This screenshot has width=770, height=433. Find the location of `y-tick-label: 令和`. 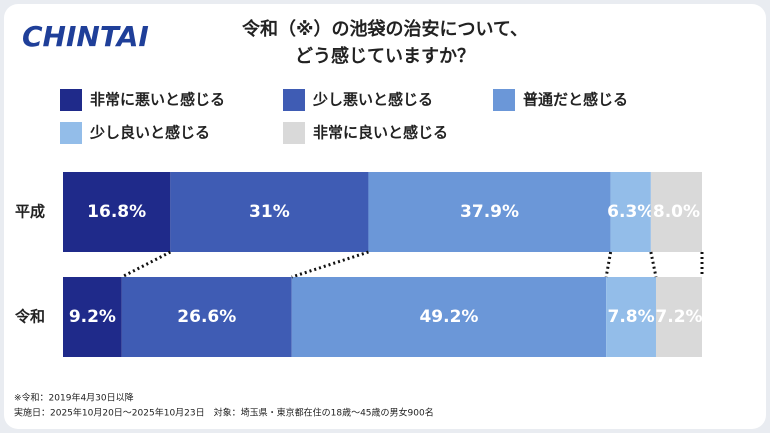

y-tick-label: 令和 is located at coordinates (30, 317).